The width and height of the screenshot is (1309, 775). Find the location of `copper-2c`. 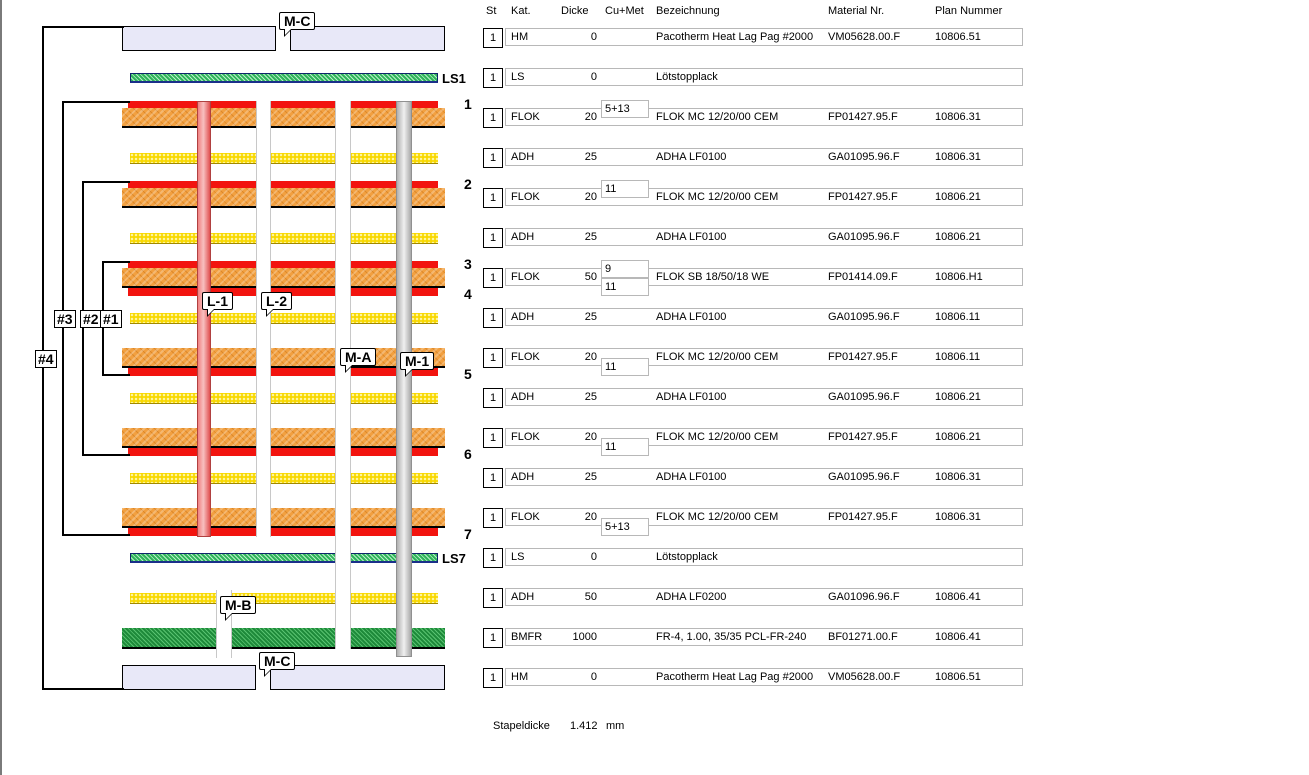

copper-2c is located at coordinates (394, 185).